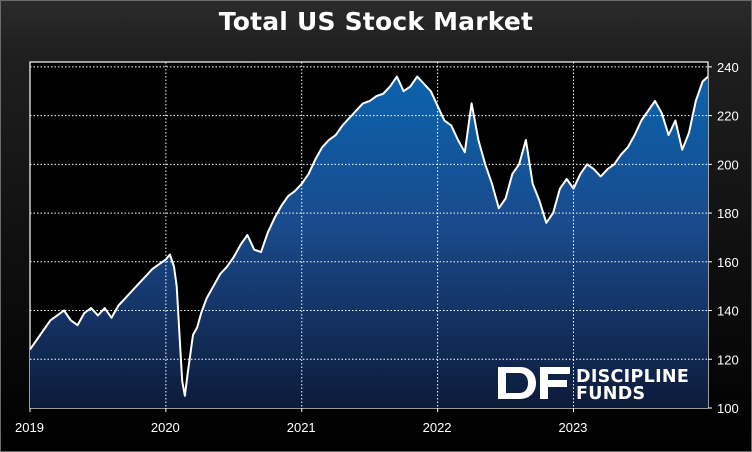 The height and width of the screenshot is (452, 752). Describe the element at coordinates (572, 427) in the screenshot. I see `x-tick-label: 2023` at that location.